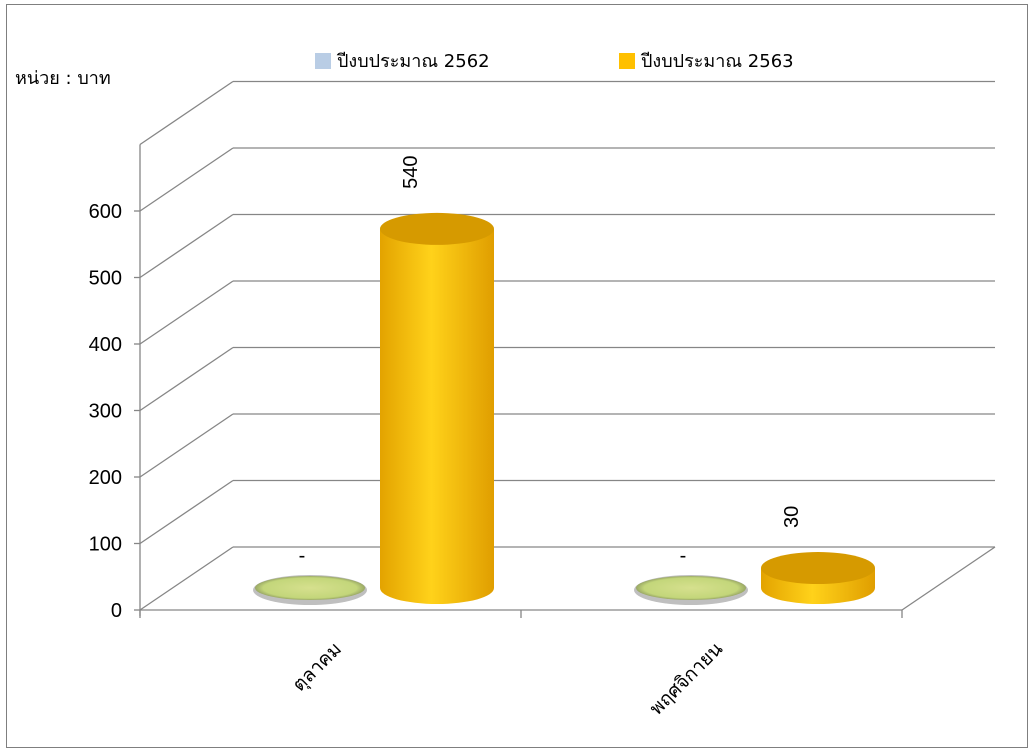 The image size is (1033, 751). Describe the element at coordinates (554, 61) in the screenshot. I see `legend: ปีงบประมาณ 2562 ปีงบประมาณ 2563` at that location.